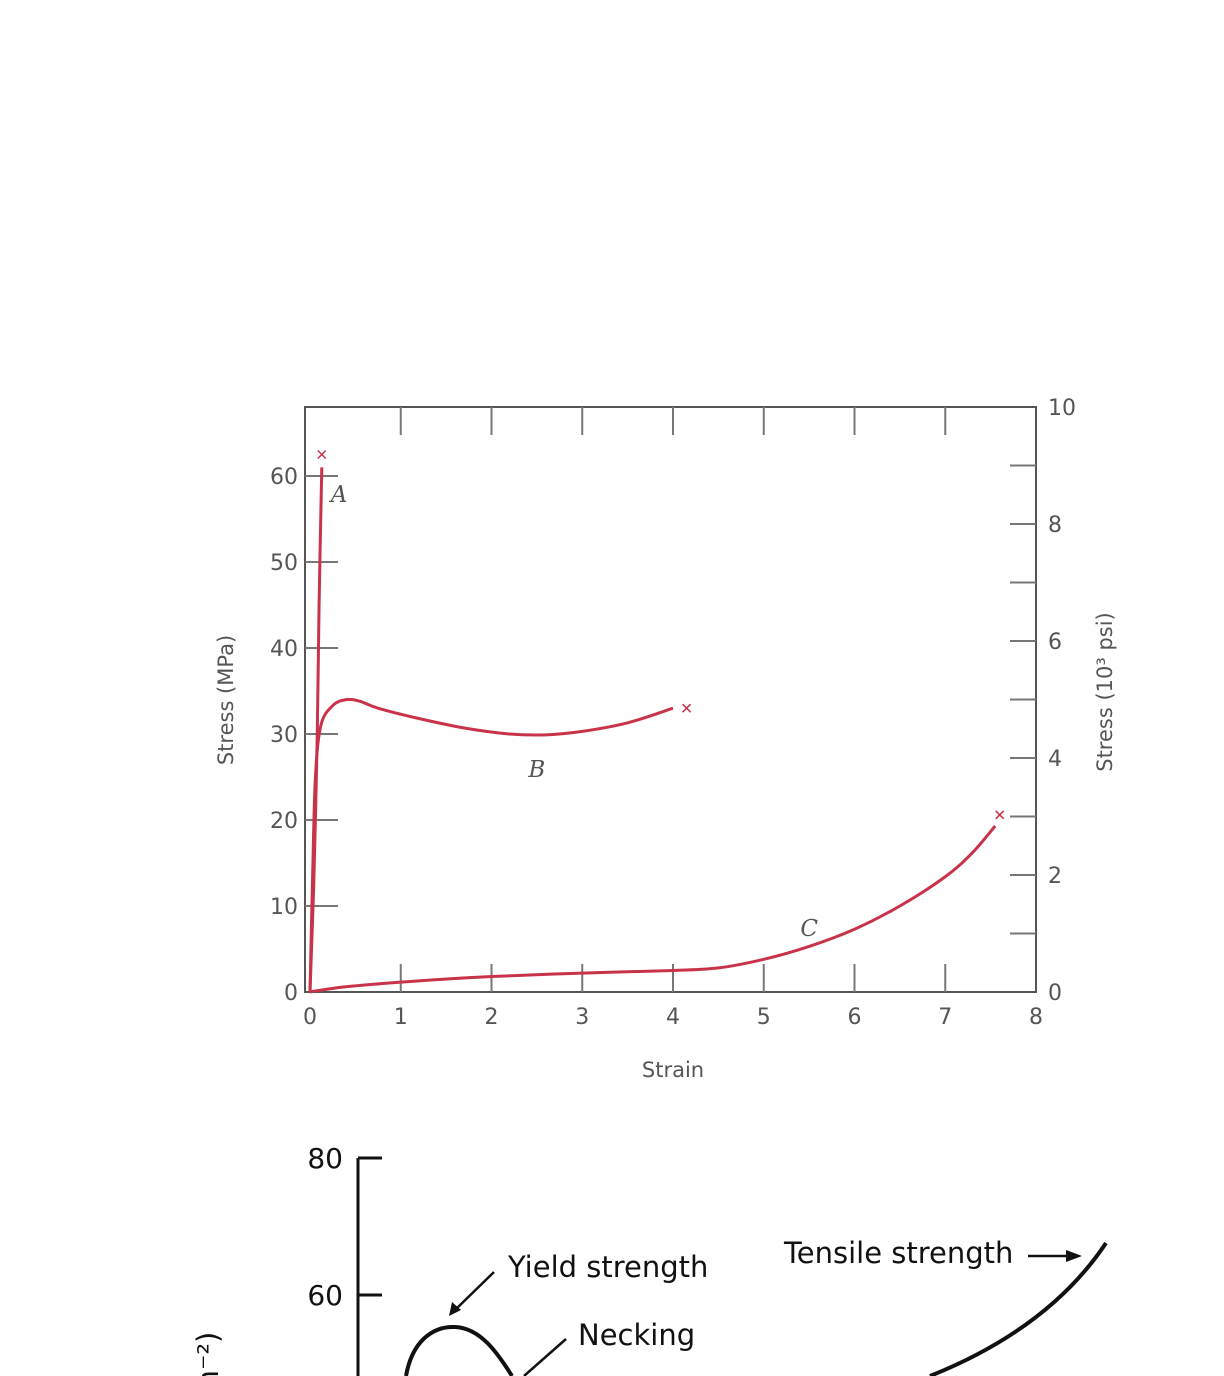  Describe the element at coordinates (491, 845) in the screenshot. I see `curve-B` at that location.